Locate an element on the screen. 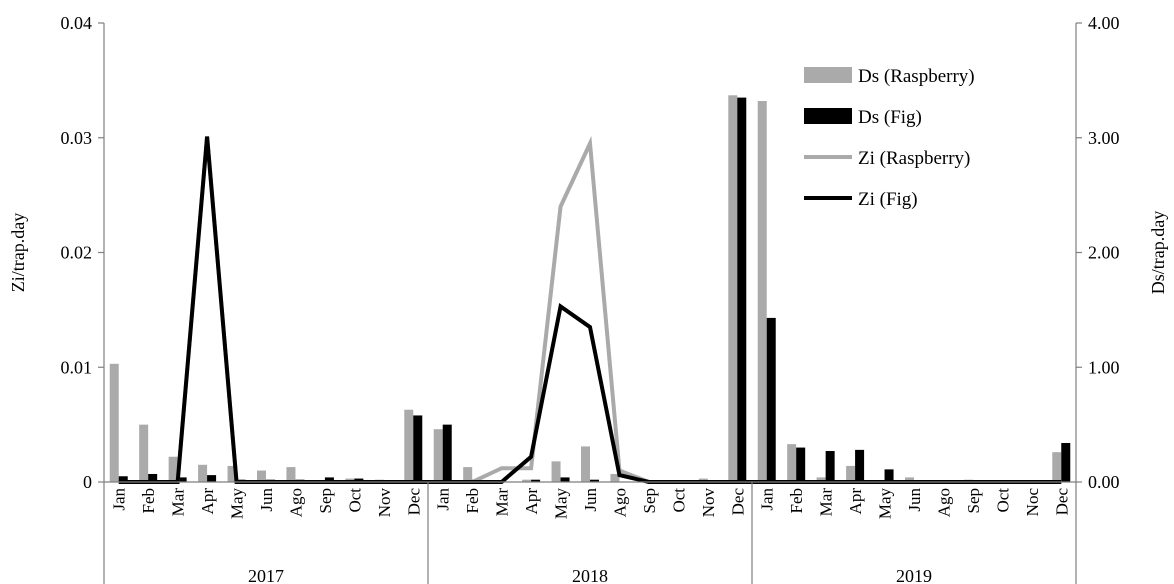 The width and height of the screenshot is (1174, 584). y-right-tick-label: 4.00 is located at coordinates (1104, 23).